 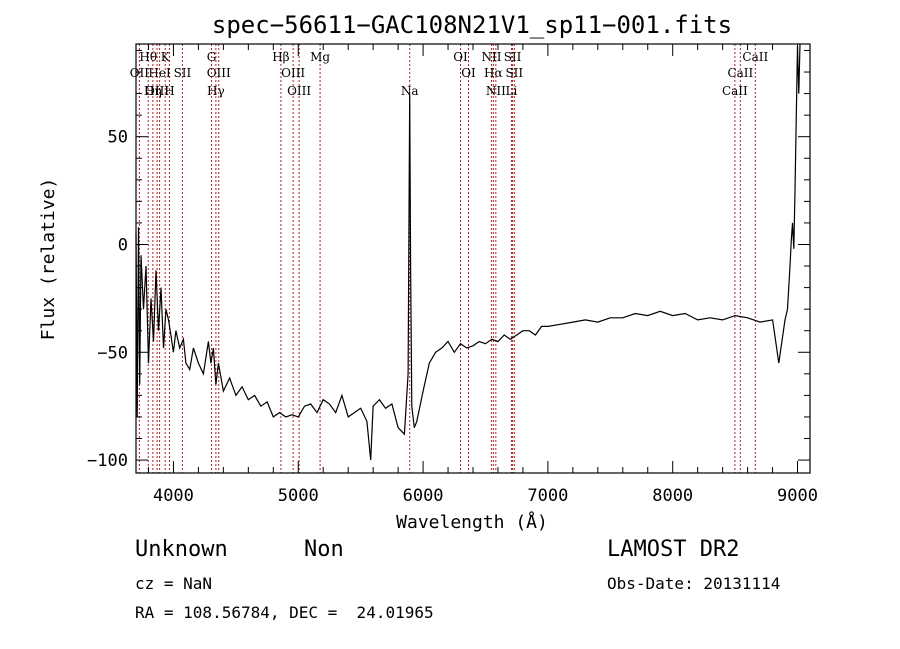 What do you see at coordinates (173, 496) in the screenshot?
I see `x-tick-label: 4000` at bounding box center [173, 496].